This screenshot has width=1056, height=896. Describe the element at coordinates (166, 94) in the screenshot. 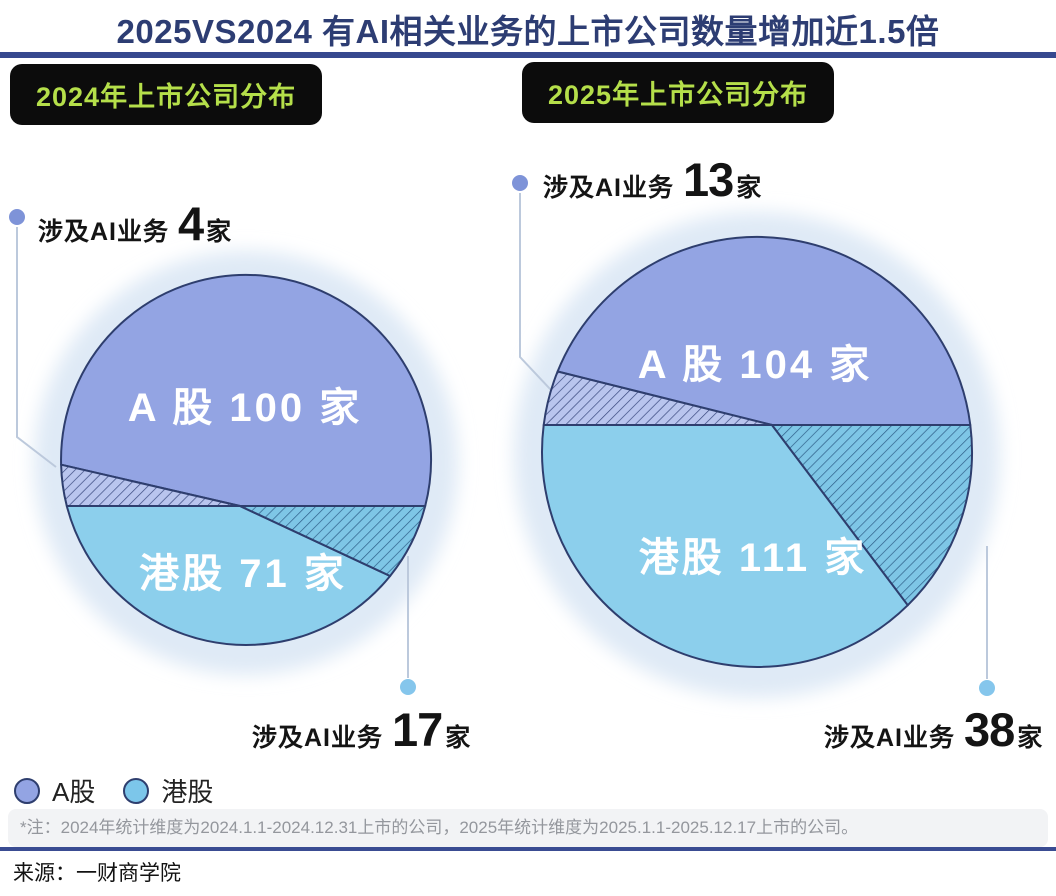

I see `badge-2024: 2024年上市公司分布` at that location.